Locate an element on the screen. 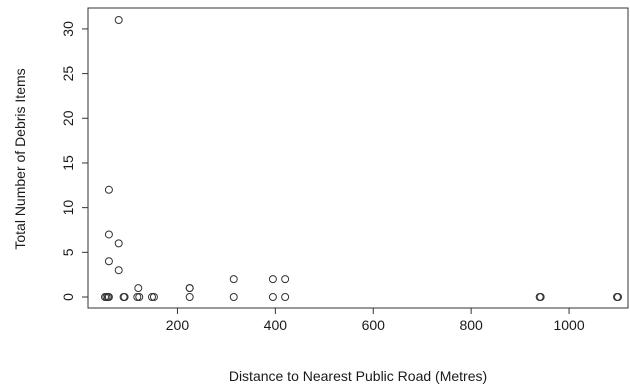  x-axis: 200 400 600 800 1000 is located at coordinates (375, 320).